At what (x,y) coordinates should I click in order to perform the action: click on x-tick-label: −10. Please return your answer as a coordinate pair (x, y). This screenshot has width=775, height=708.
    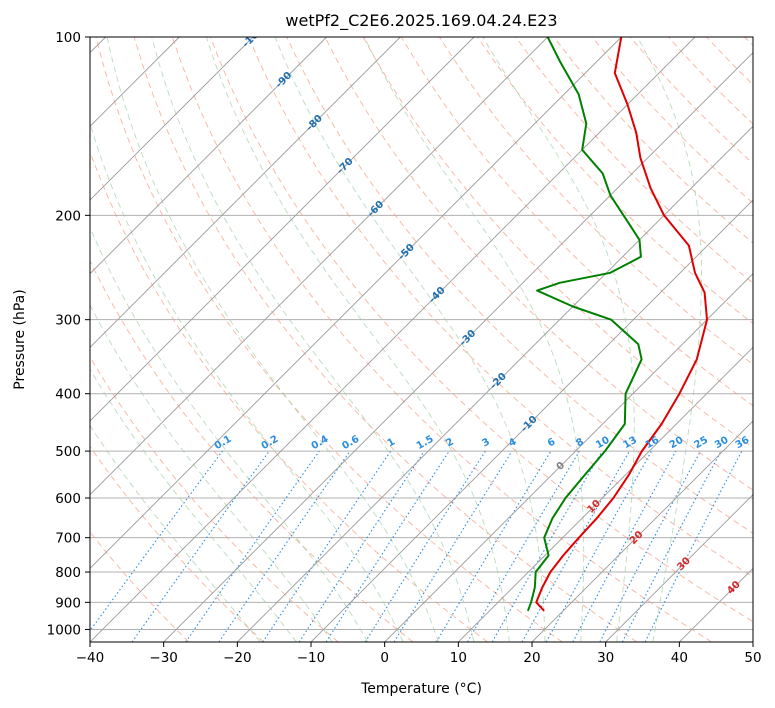
    Looking at the image, I should click on (311, 658).